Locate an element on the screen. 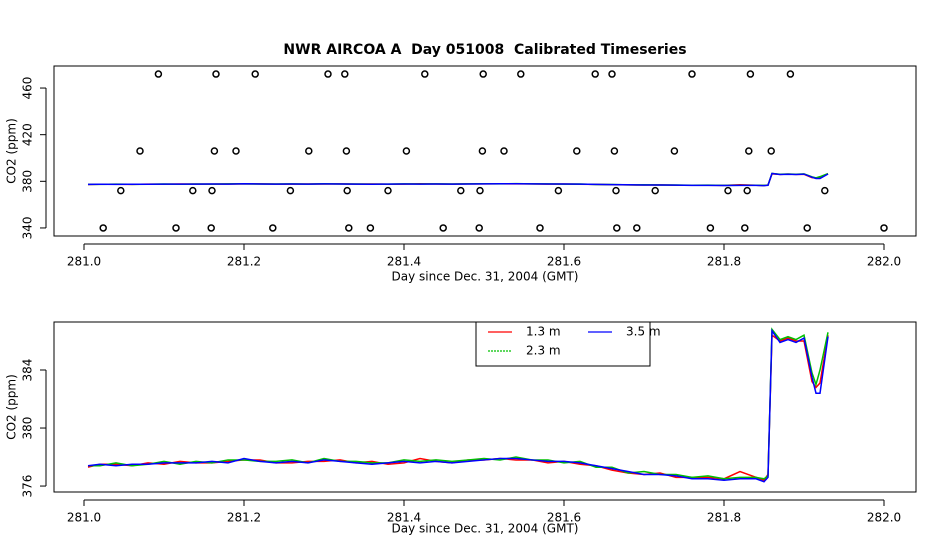 Image resolution: width=936 pixels, height=540 pixels. y-tick-label: 376 is located at coordinates (28, 486).